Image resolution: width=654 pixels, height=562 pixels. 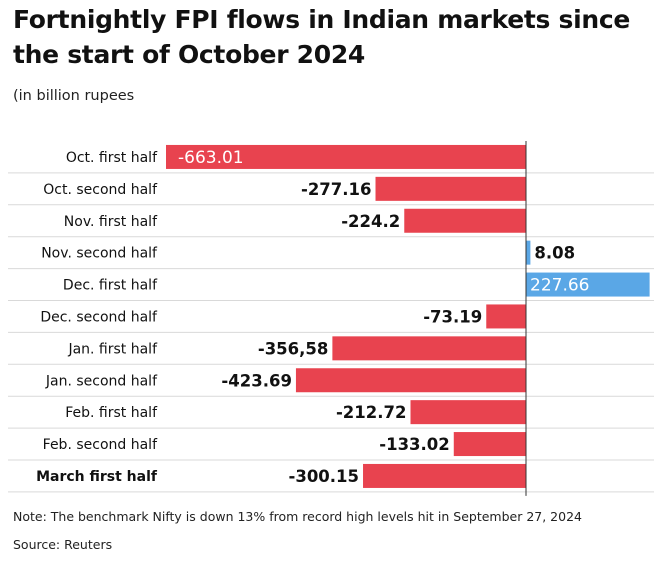 I want to click on value-label: -212.72, so click(x=371, y=412).